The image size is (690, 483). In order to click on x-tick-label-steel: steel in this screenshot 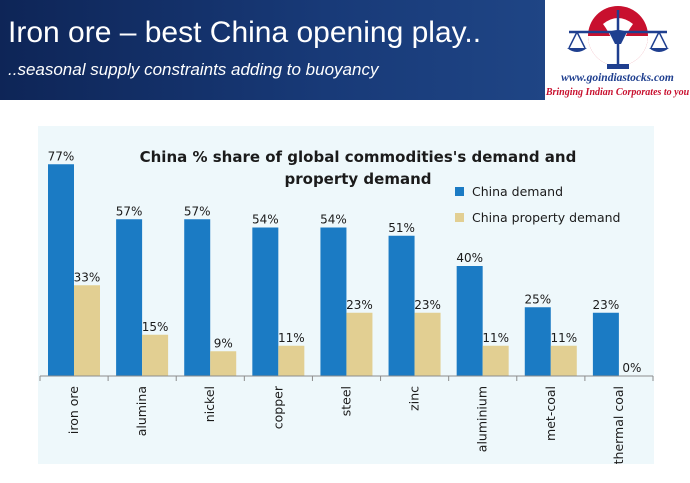, I will do `click(345, 401)`.